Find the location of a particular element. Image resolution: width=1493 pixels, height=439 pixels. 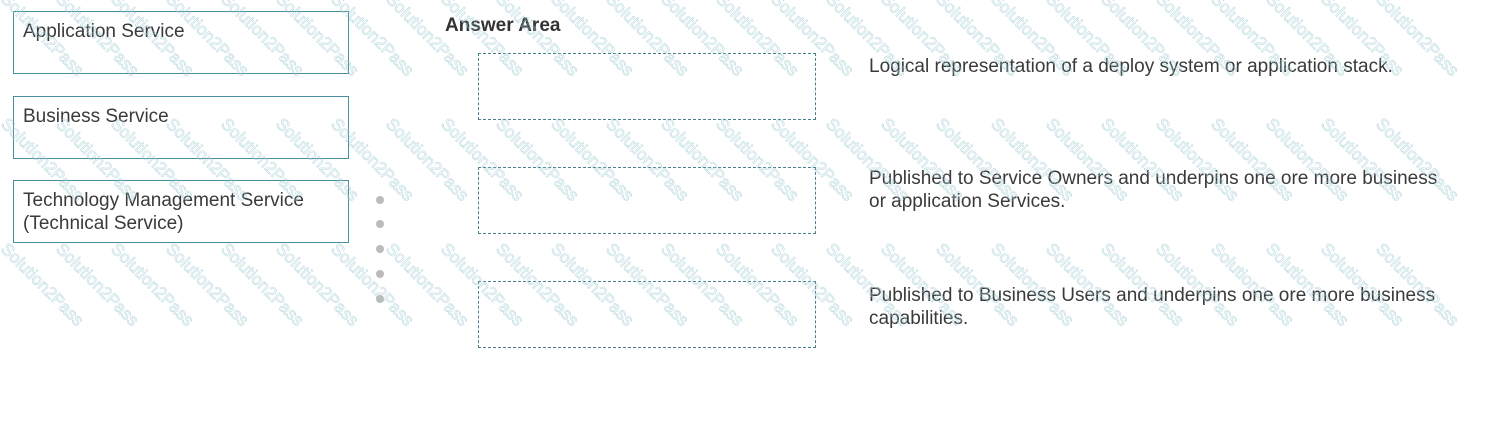

answer-area-title: Answer Area is located at coordinates (503, 25).